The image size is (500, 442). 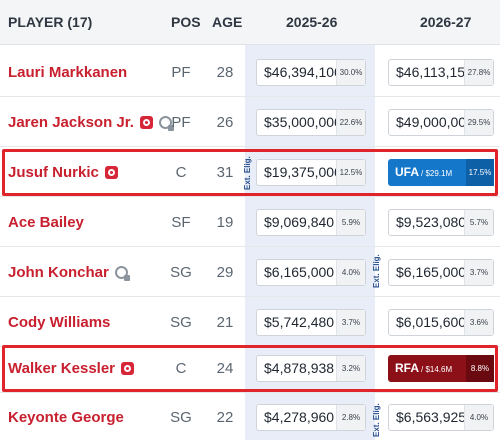 I want to click on cap-percent: 22.6%, so click(x=350, y=122).